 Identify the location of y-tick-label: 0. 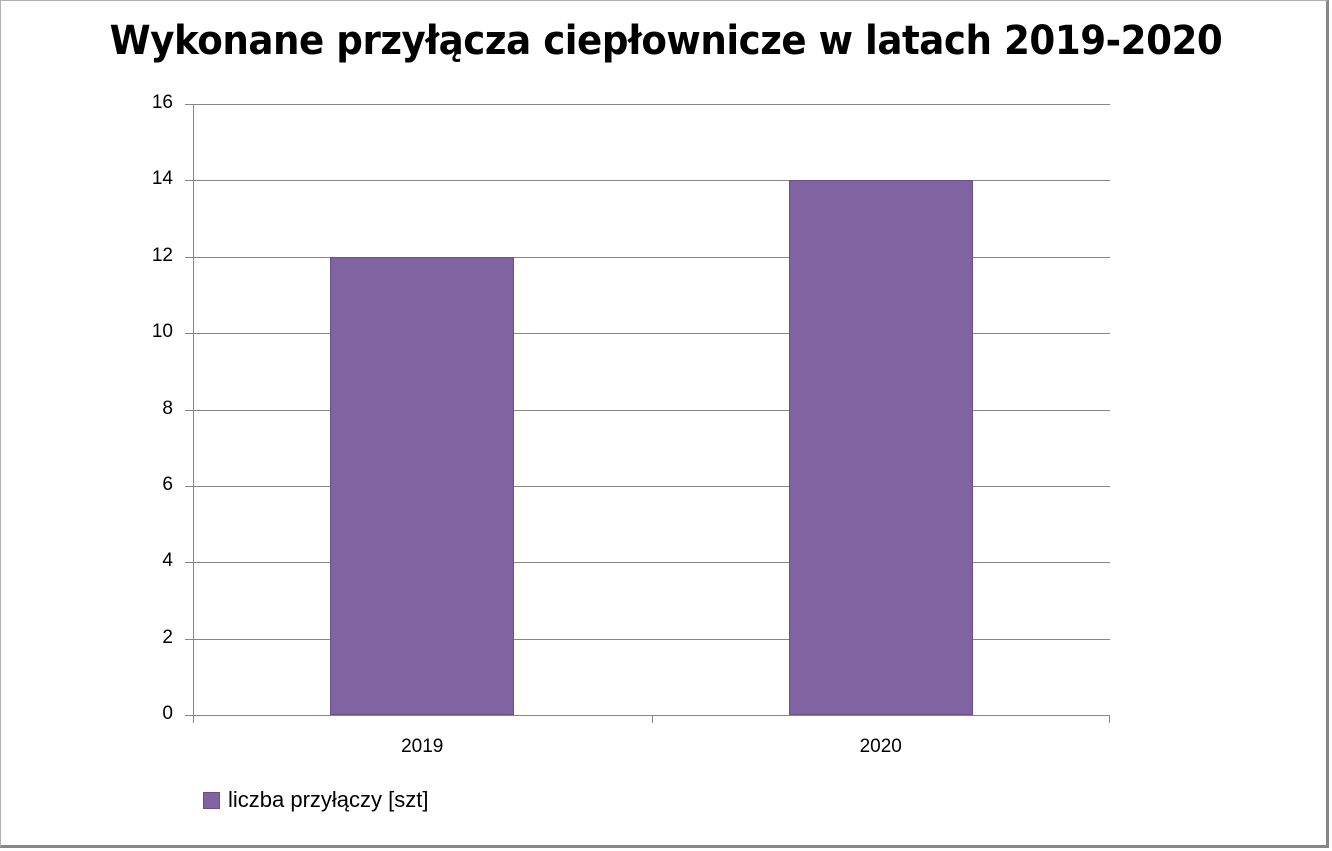
(167, 713).